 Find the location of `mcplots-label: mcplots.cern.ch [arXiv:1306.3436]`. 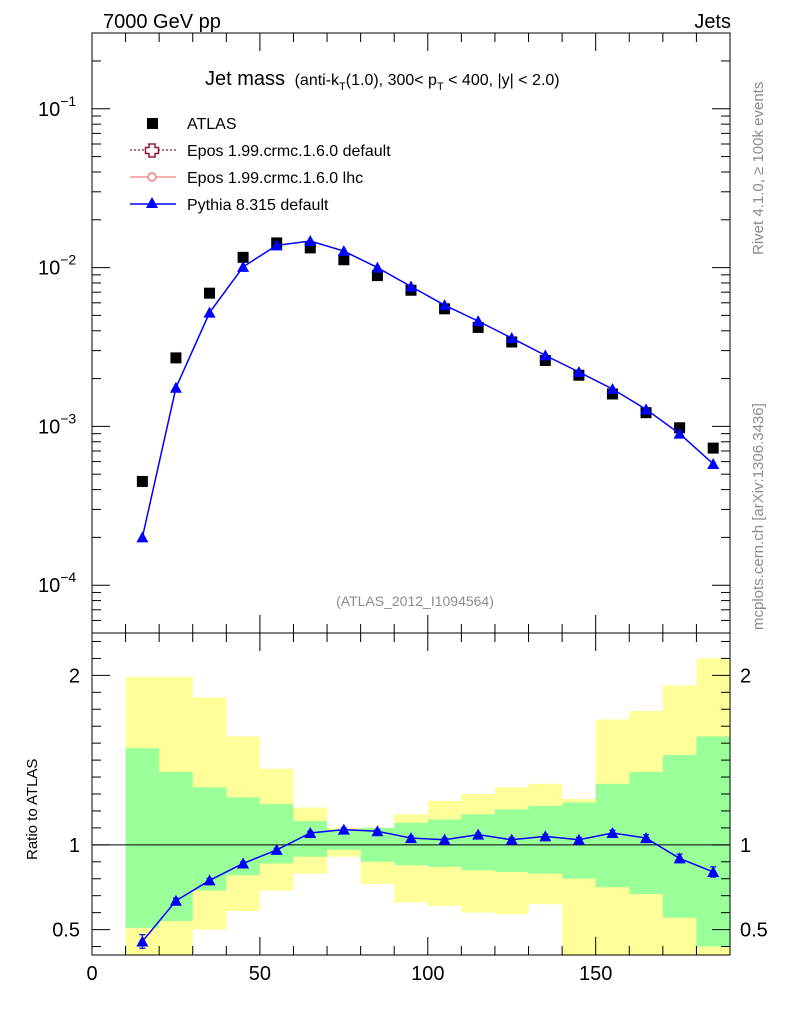

mcplots-label: mcplots.cern.ch [arXiv:1306.3436] is located at coordinates (758, 516).